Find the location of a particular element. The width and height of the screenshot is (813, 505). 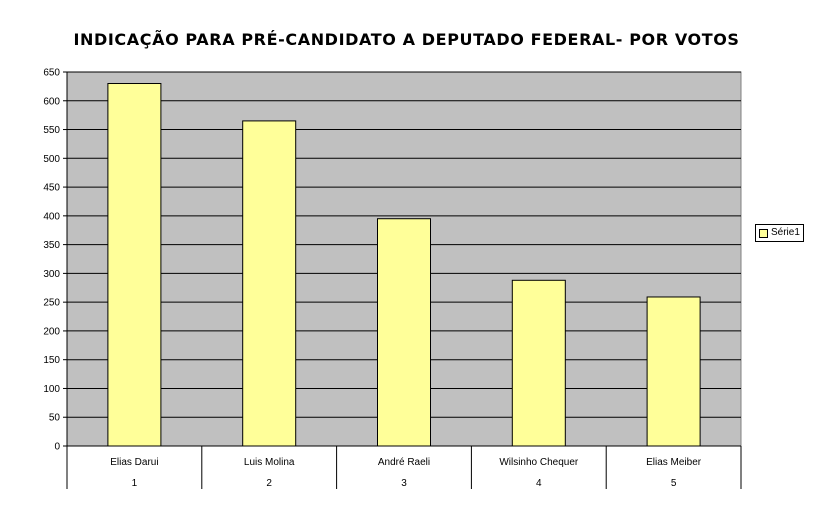

y-axis: 0 50 100 150 200 250 300 350 400 450 500 550 600 650 is located at coordinates (55, 260).